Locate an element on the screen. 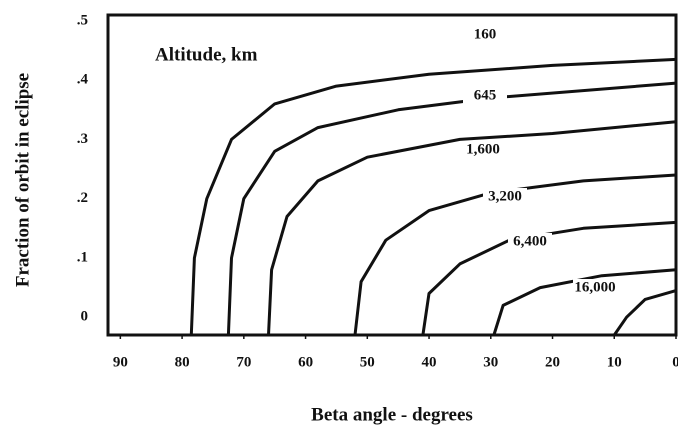 Image resolution: width=678 pixels, height=432 pixels. y-tick-label: .2 is located at coordinates (82, 198).